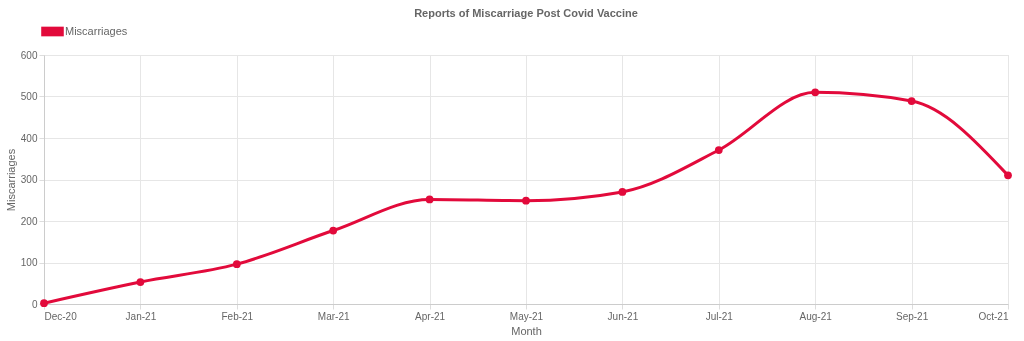 The height and width of the screenshot is (341, 1024). Describe the element at coordinates (10, 180) in the screenshot. I see `y-axis-title: Miscarriages` at that location.